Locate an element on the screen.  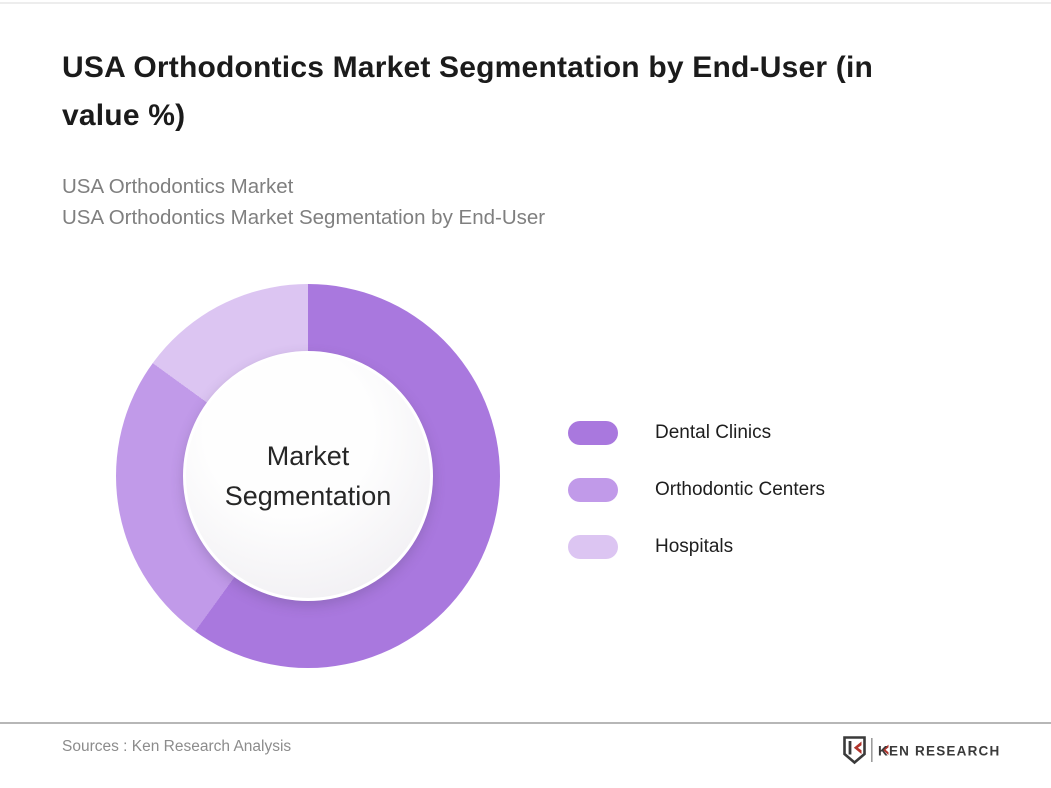
donut-center: Market Segmentation is located at coordinates (308, 476).